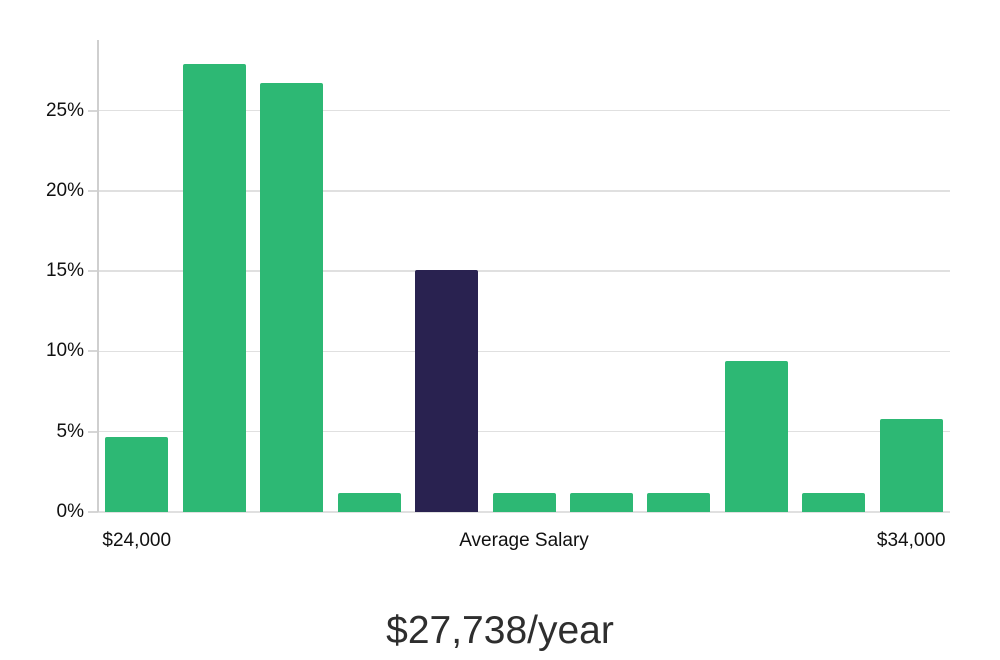  What do you see at coordinates (524, 431) in the screenshot?
I see `gridline-5pct` at bounding box center [524, 431].